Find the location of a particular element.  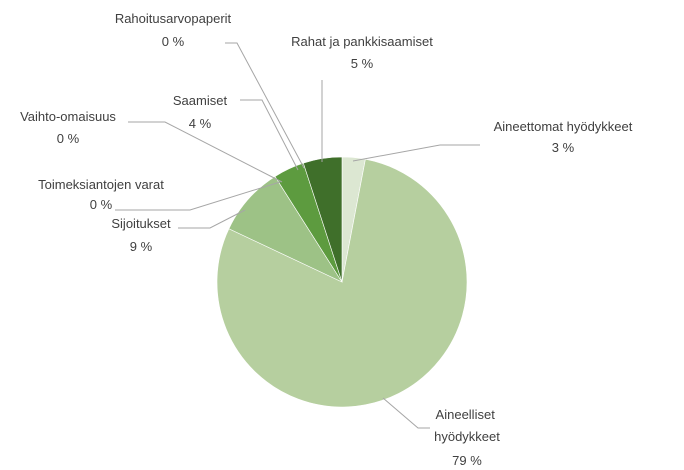

leader-line-saamiset is located at coordinates (269, 135).